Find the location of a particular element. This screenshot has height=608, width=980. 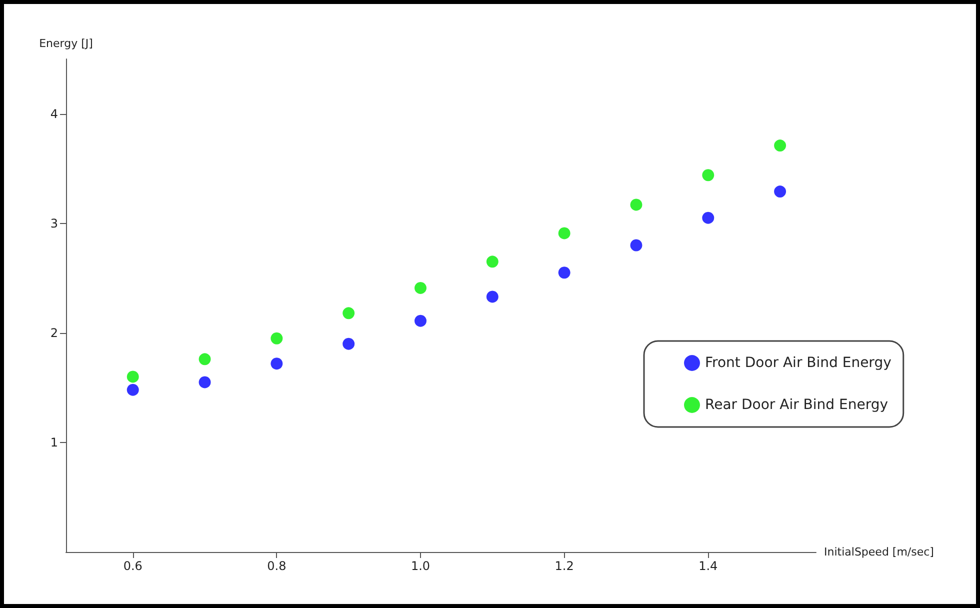

y-tick-label: 1 is located at coordinates (54, 442).